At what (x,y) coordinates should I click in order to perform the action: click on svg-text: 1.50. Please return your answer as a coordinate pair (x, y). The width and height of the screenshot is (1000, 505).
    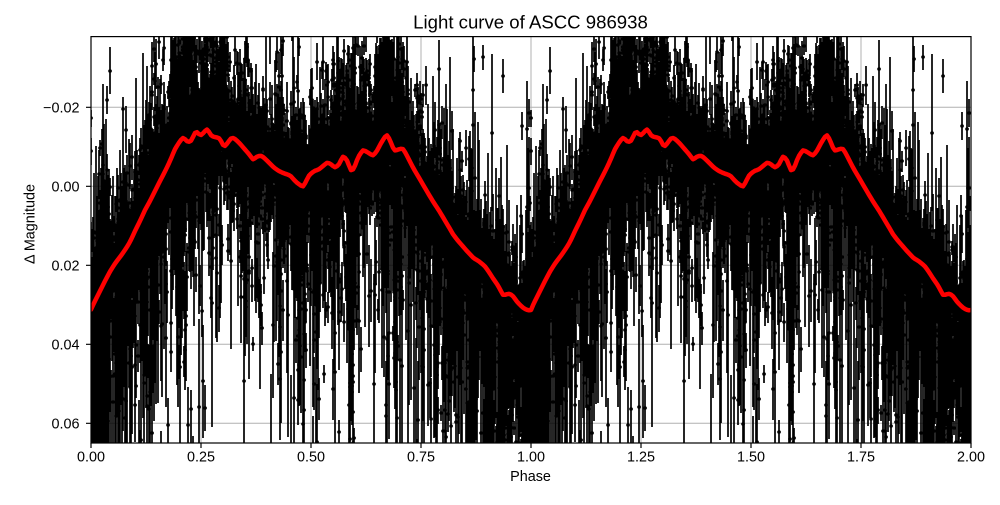
    Looking at the image, I should click on (751, 458).